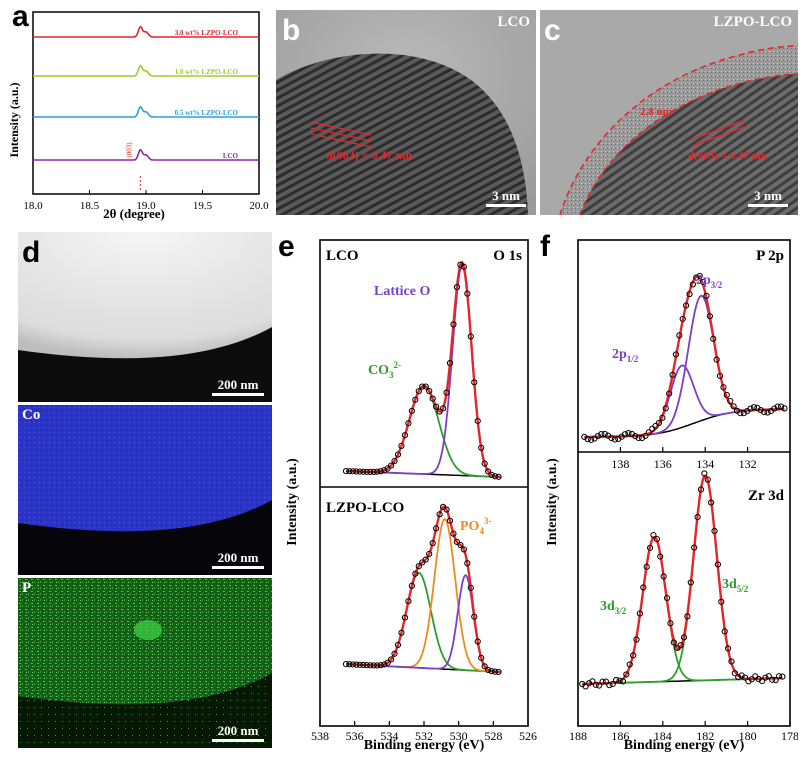  What do you see at coordinates (705, 464) in the screenshot?
I see `f-top-xtick-label-2: 134` at bounding box center [705, 464].